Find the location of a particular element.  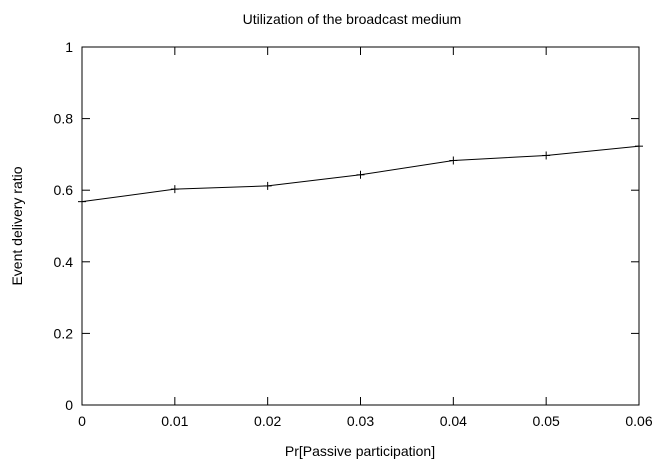

y-tick-label: 0.6 is located at coordinates (64, 190).